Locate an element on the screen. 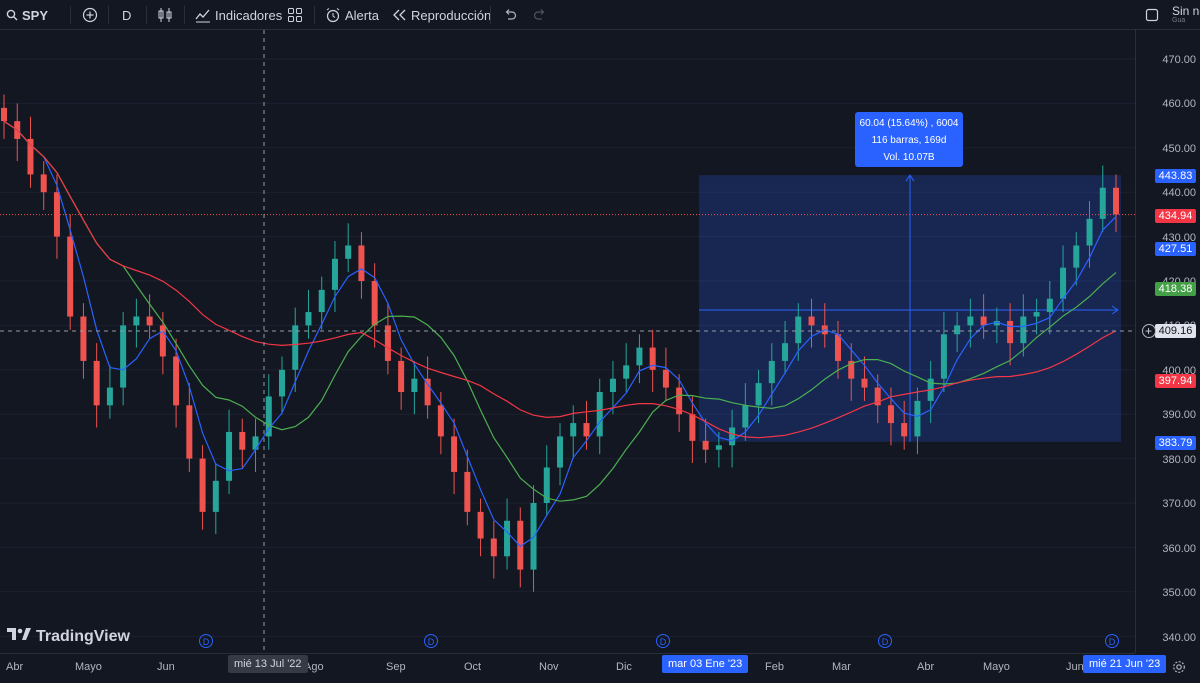  measure-bottom-price-badge: 383.79 is located at coordinates (1175, 443).